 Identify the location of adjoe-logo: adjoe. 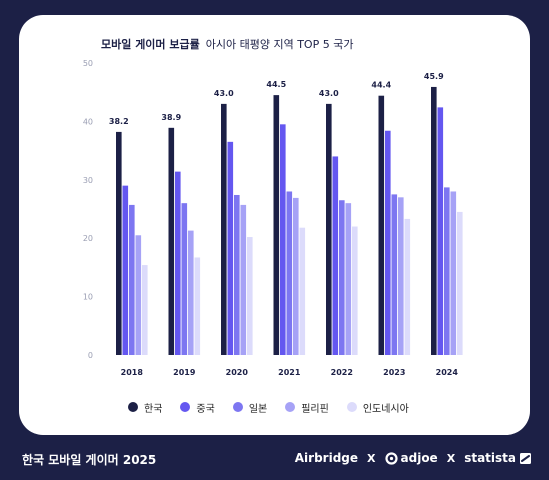
(411, 458).